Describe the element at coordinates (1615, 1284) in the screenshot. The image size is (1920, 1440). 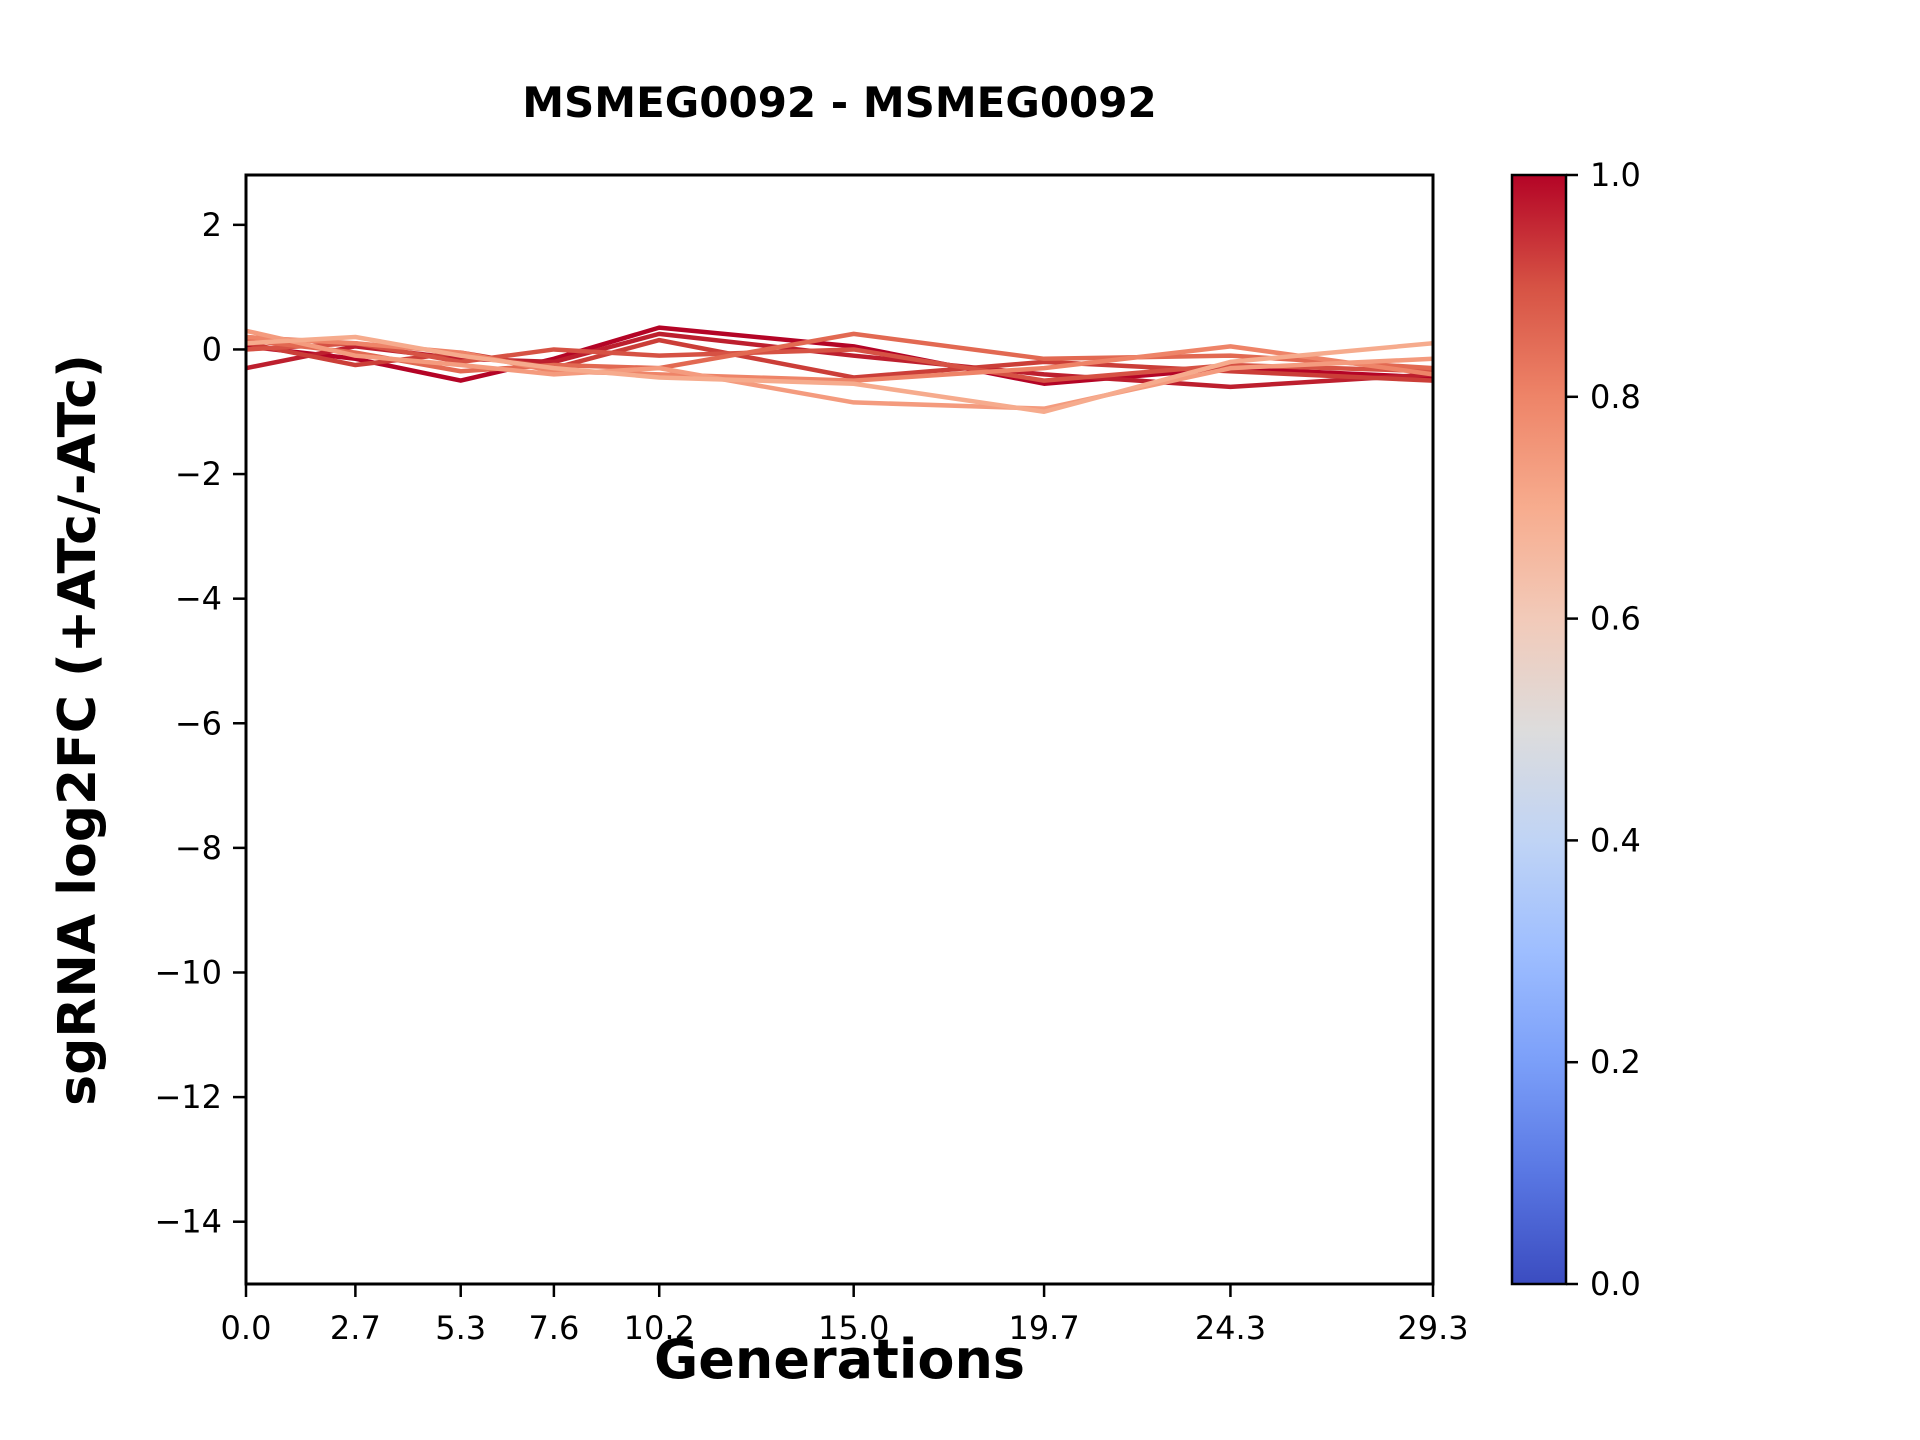
I see `colorbar-tick-label: 0.0` at that location.